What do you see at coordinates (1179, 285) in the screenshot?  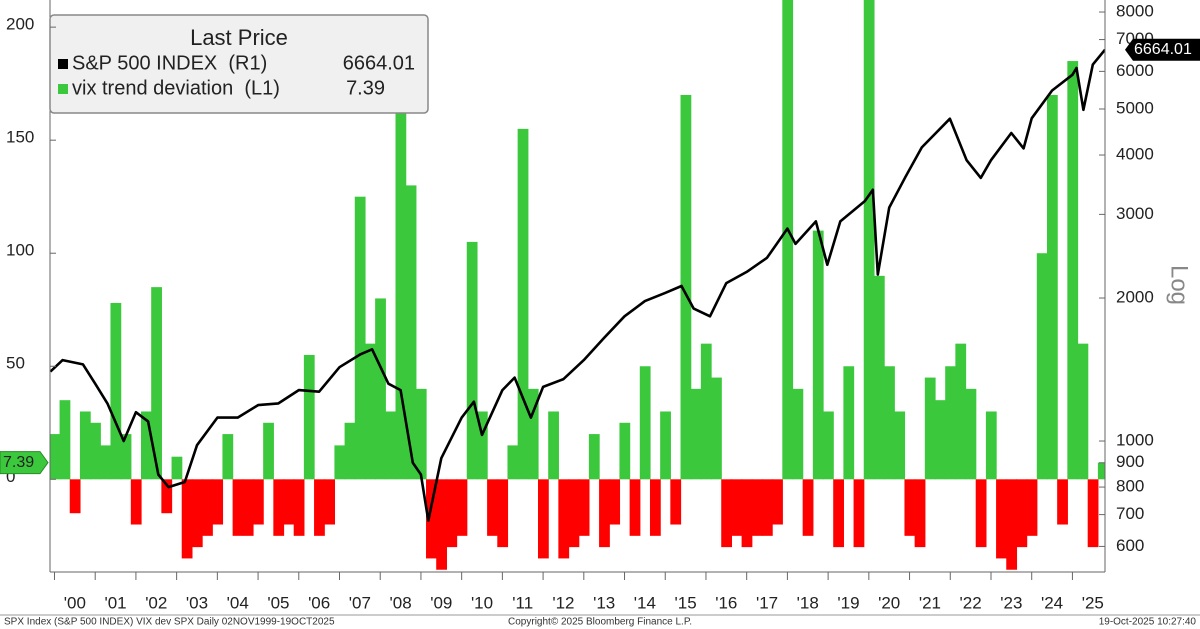 I see `y2-axis-label: Log` at bounding box center [1179, 285].